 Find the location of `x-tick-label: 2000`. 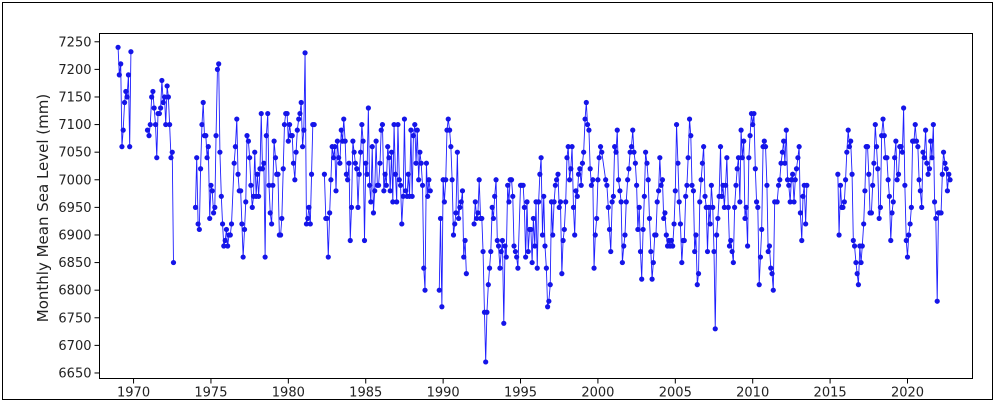

x-tick-label: 2000 is located at coordinates (597, 393).